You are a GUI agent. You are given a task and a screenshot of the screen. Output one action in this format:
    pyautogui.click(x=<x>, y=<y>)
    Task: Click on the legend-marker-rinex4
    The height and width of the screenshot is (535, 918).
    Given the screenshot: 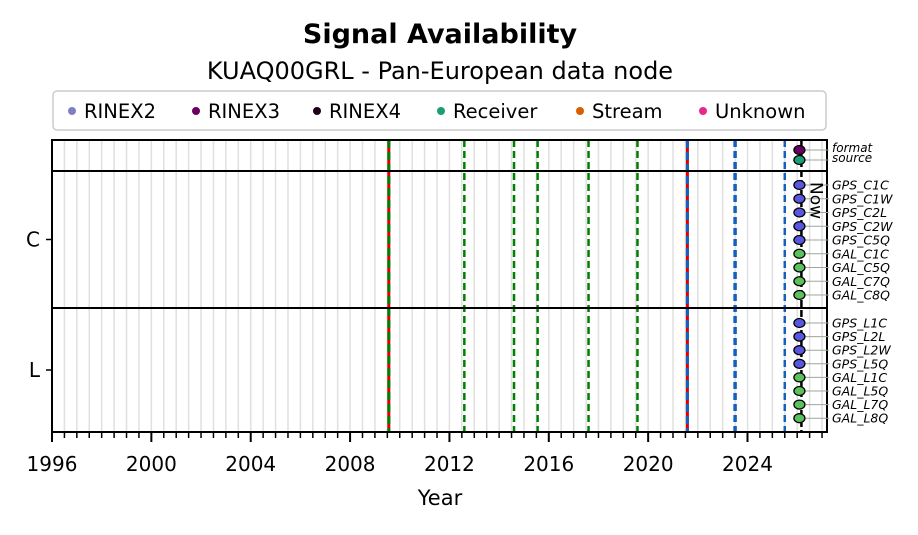 What is the action you would take?
    pyautogui.click(x=317, y=111)
    